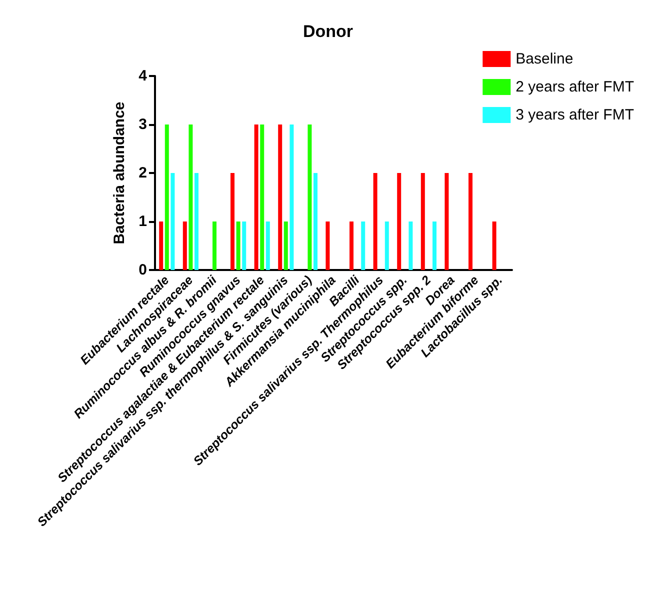 The image size is (649, 592). I want to click on y-tick-label: 2, so click(142, 173).